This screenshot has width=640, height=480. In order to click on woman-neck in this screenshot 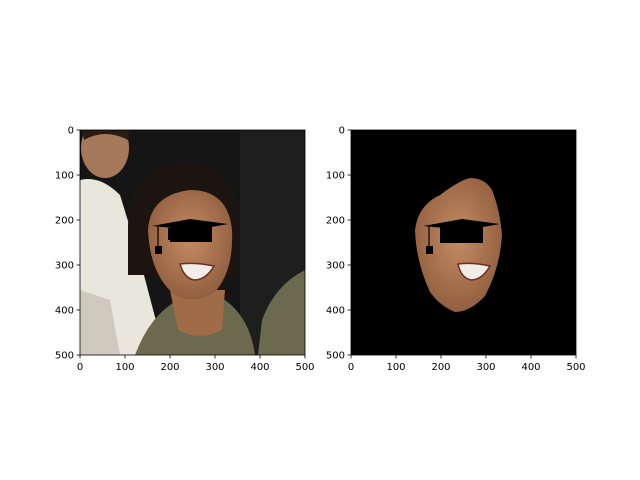, I will do `click(197, 313)`.